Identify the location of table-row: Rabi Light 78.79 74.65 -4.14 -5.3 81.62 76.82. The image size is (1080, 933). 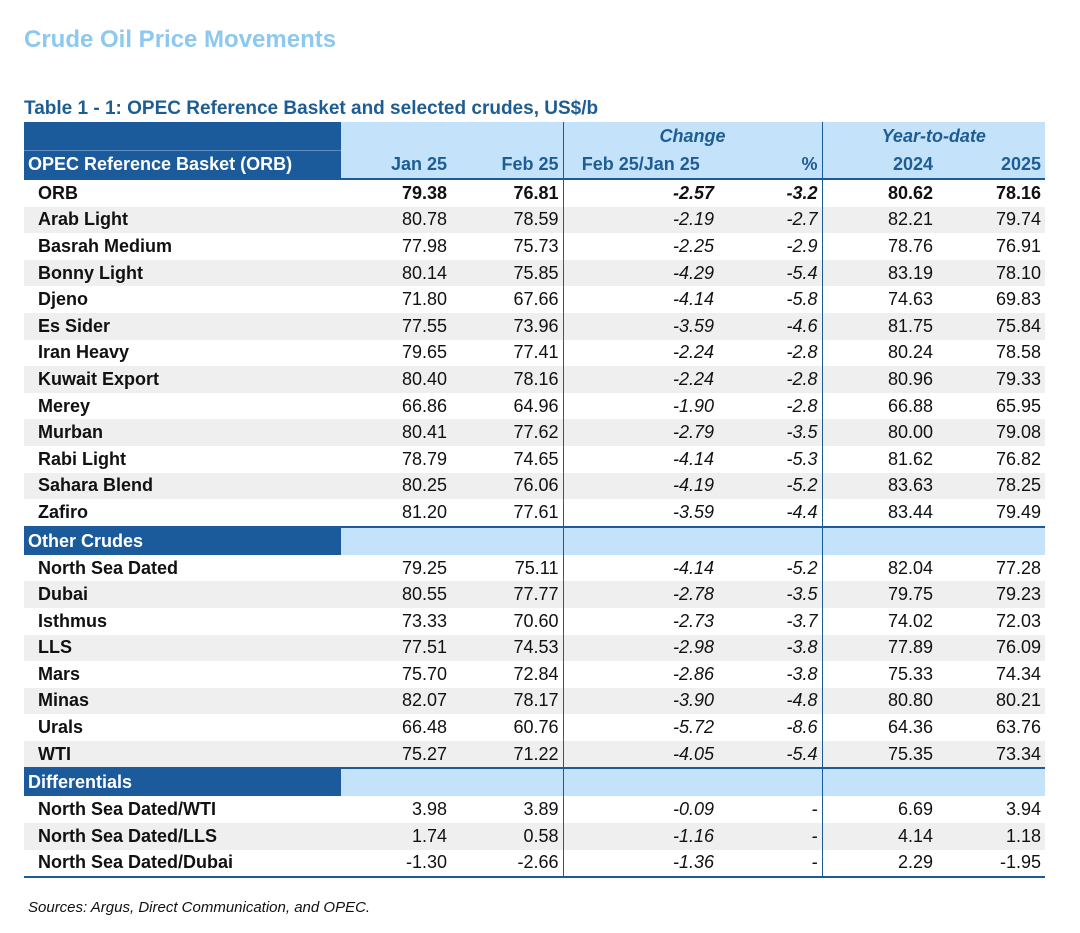
(534, 459).